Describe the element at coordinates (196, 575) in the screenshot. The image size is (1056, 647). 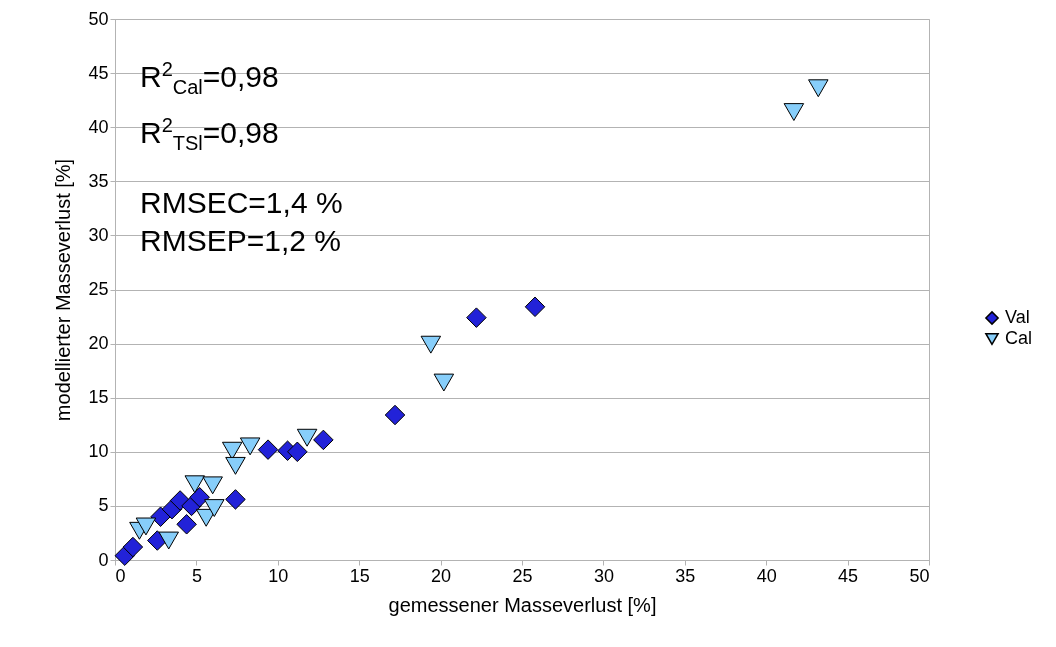
I see `x-tick-label: 5` at that location.